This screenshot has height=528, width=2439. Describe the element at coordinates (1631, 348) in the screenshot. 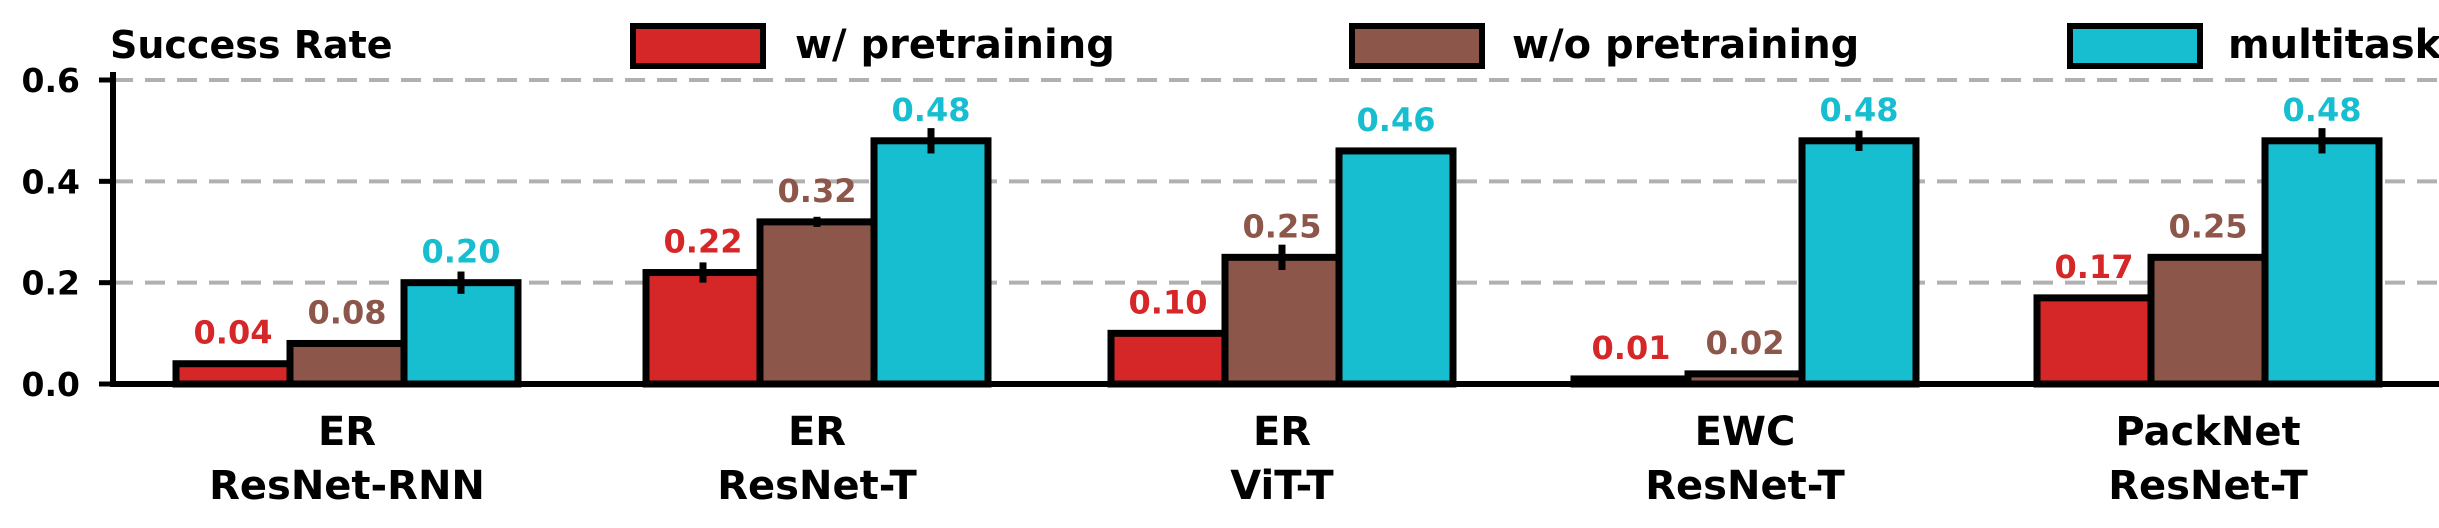

I see `data-label: 0.01` at that location.